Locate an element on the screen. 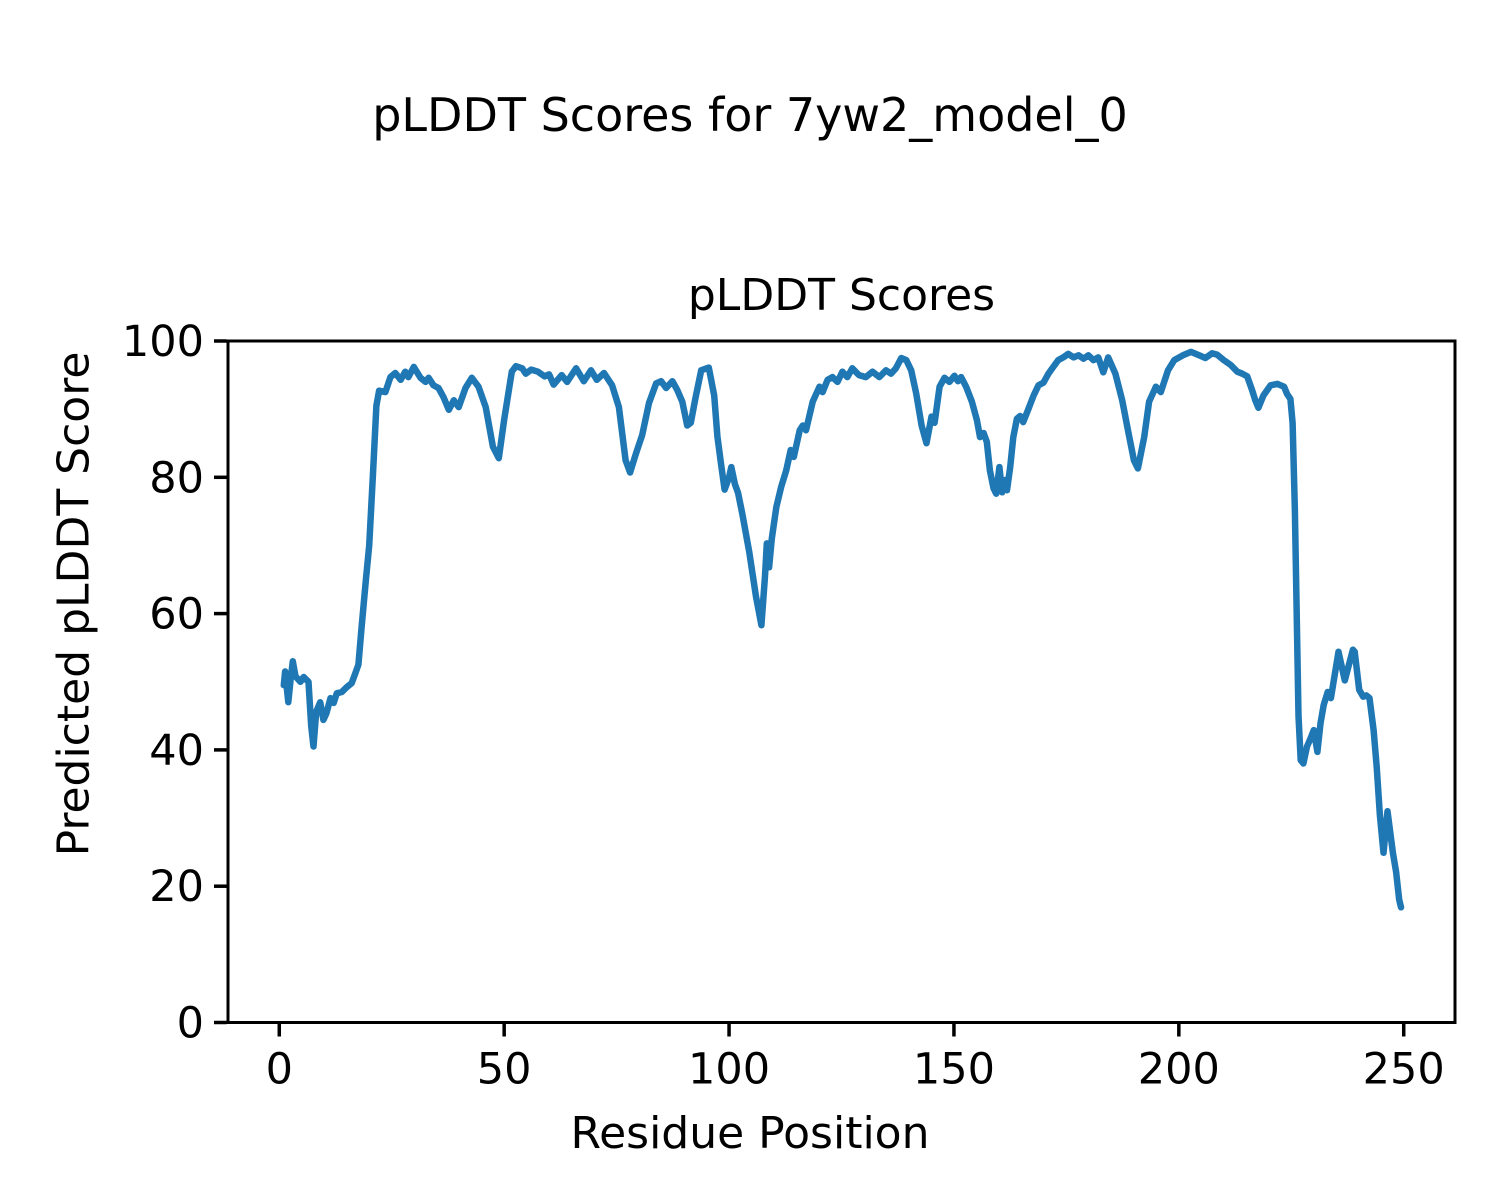 The image size is (1500, 1200). figure-title: pLDDT Scores for 7yw2_model_0 is located at coordinates (750, 115).